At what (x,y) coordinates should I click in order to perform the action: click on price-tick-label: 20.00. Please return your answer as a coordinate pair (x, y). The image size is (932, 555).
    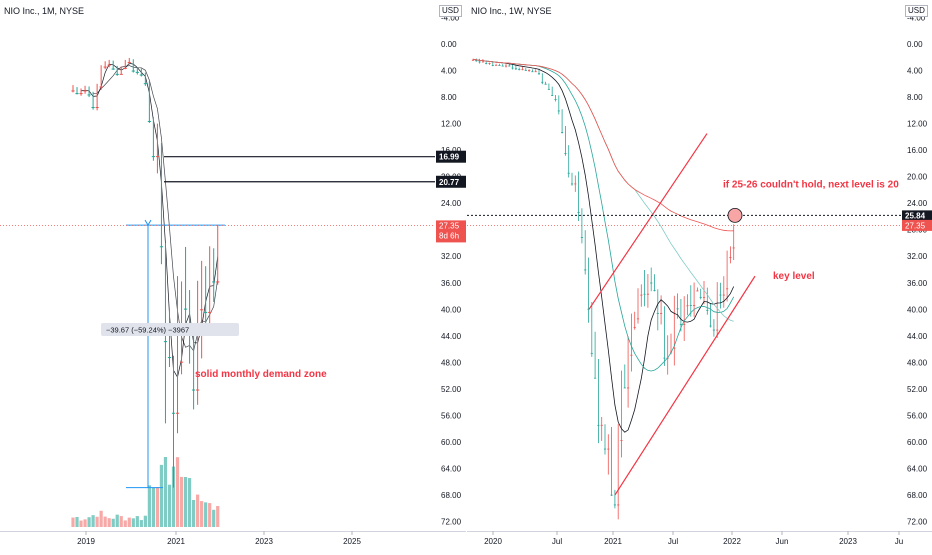
    Looking at the image, I should click on (917, 177).